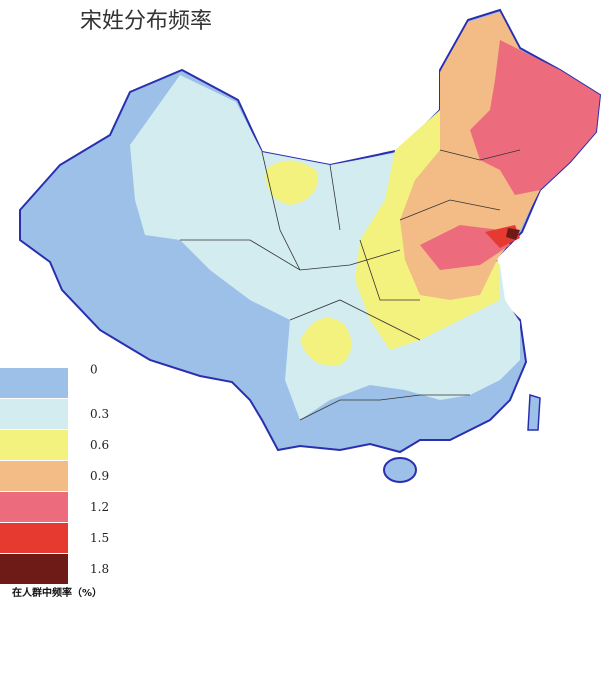  I want to click on legend-caption: 在人群中频率（%）, so click(57, 592).